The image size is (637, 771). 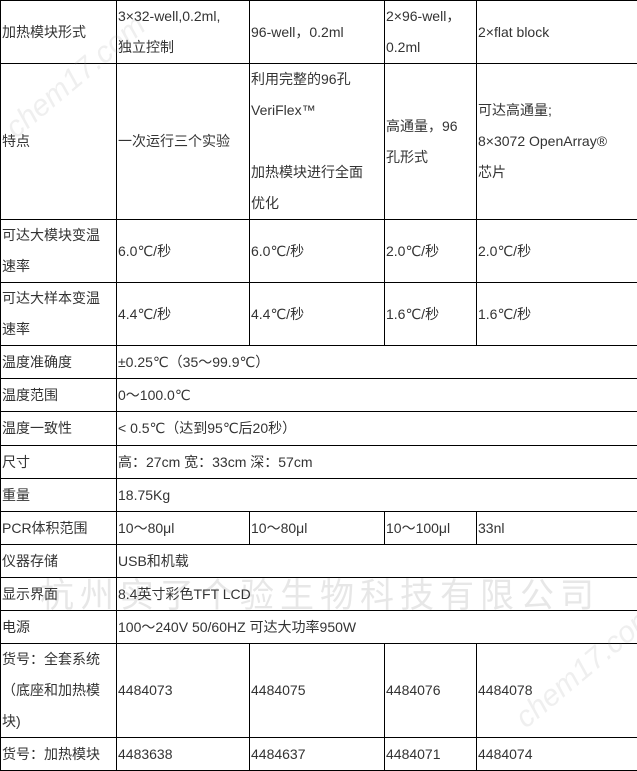 I want to click on row-label: 货号：加热模块, so click(x=59, y=754).